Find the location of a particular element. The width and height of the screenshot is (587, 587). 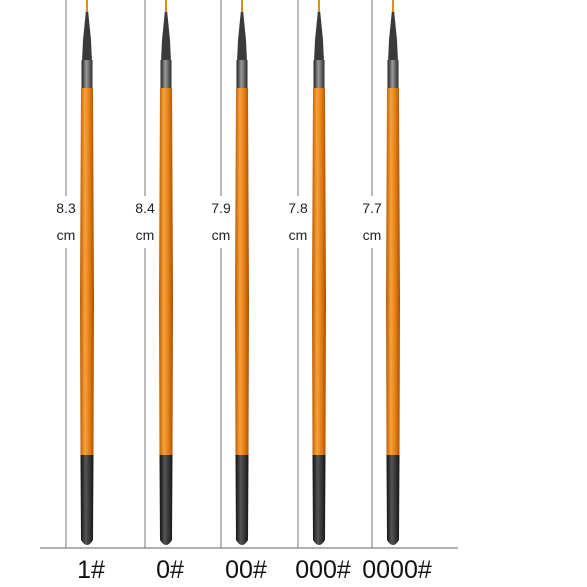

size-label: 1# is located at coordinates (91, 570).